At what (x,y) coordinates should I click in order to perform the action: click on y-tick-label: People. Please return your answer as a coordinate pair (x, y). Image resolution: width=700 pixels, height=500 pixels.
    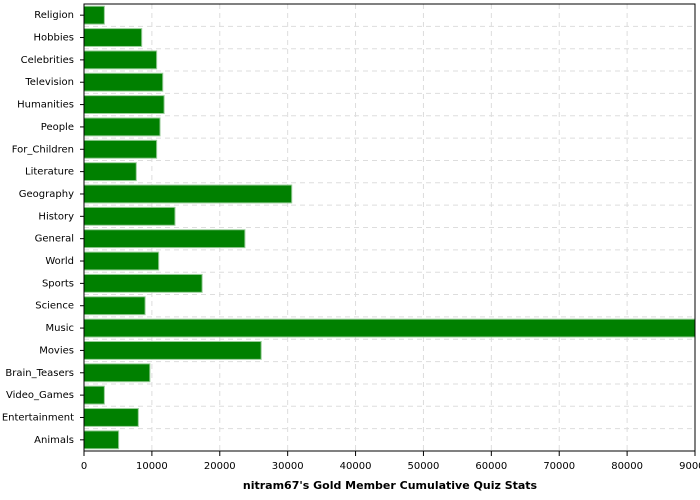
    Looking at the image, I should click on (57, 127).